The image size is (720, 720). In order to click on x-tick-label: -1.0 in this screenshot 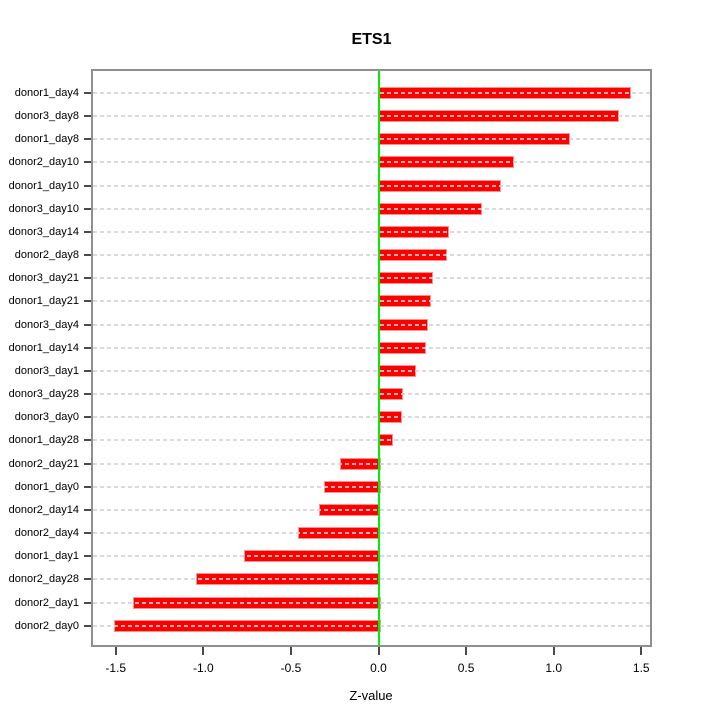, I will do `click(203, 668)`.